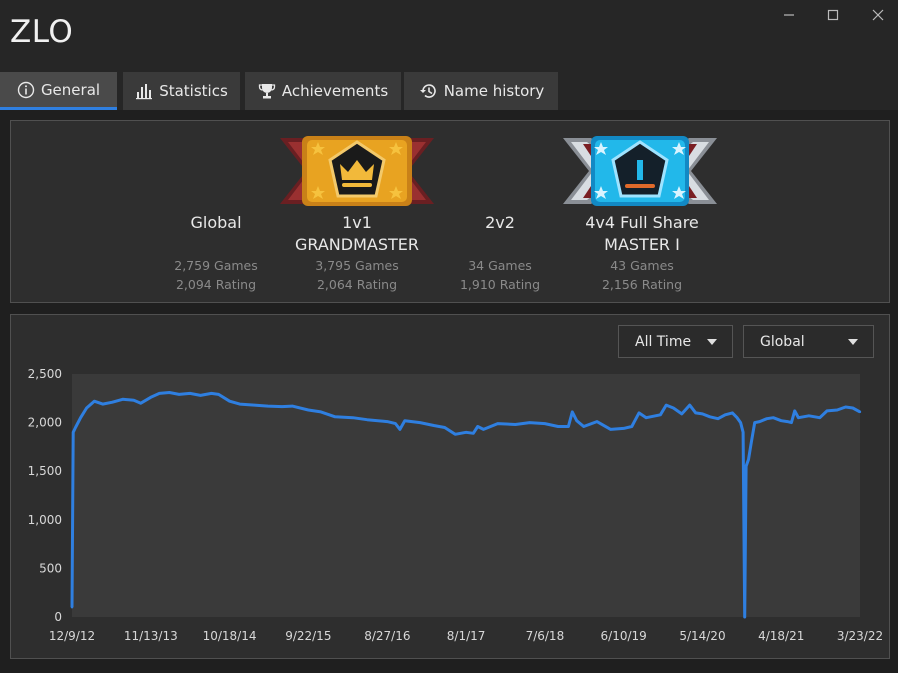 The width and height of the screenshot is (898, 673). I want to click on time-range-dropdown: All Time, so click(675, 341).